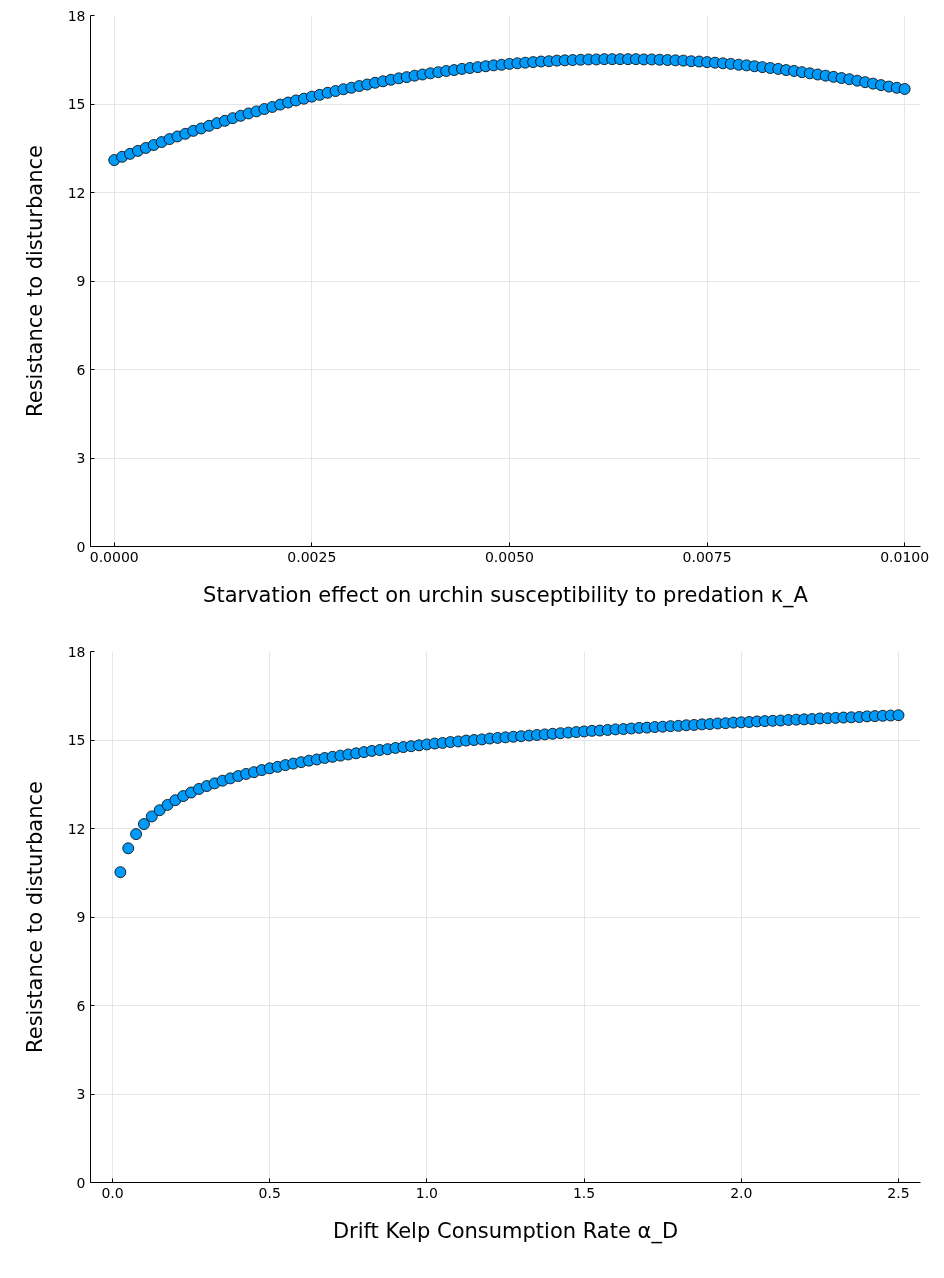 The width and height of the screenshot is (944, 1278). What do you see at coordinates (741, 1192) in the screenshot?
I see `x-tick-label: 2.0` at bounding box center [741, 1192].